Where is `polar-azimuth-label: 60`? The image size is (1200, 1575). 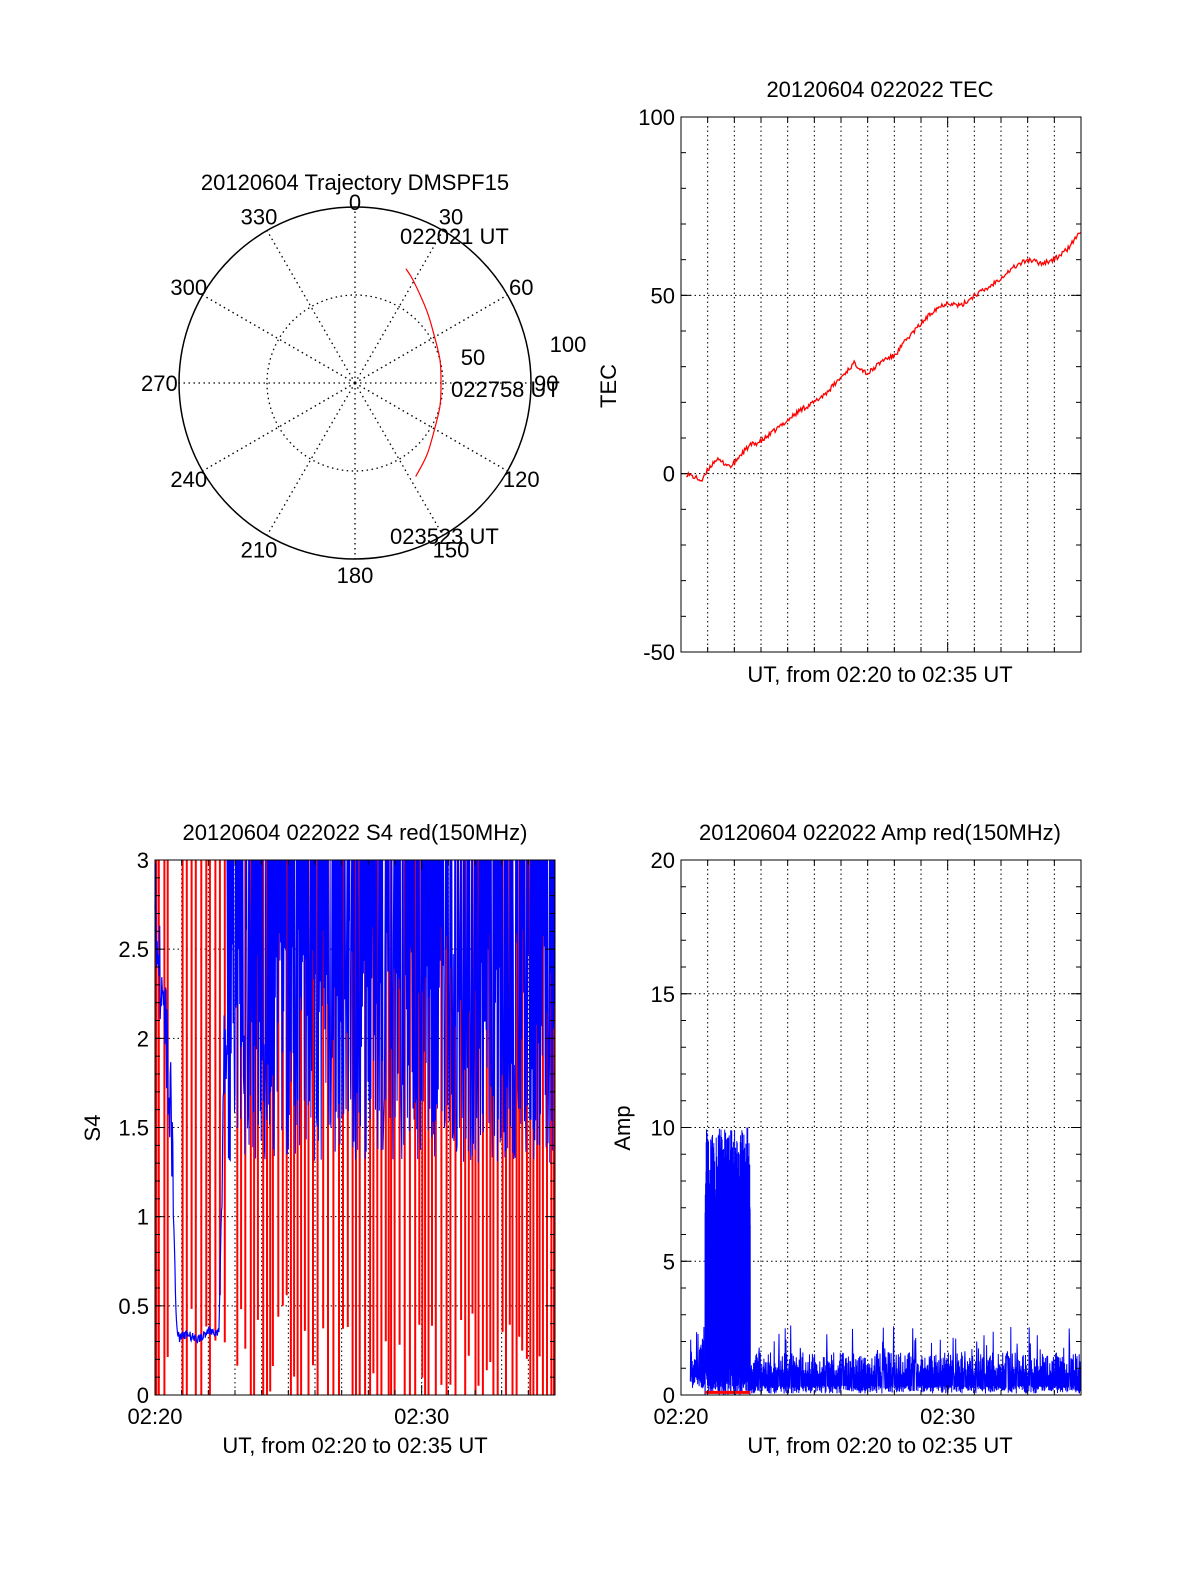 polar-azimuth-label: 60 is located at coordinates (521, 287).